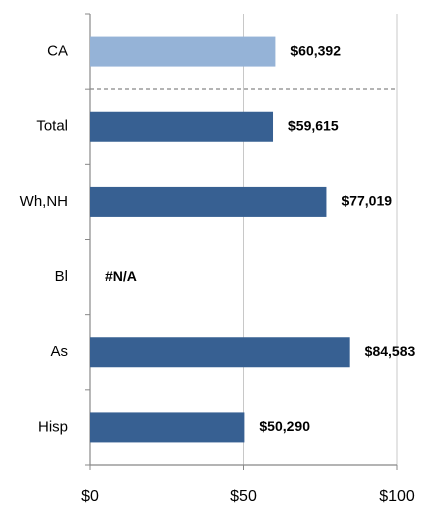 The width and height of the screenshot is (432, 510). Describe the element at coordinates (243, 496) in the screenshot. I see `x-tick-label: $50` at that location.